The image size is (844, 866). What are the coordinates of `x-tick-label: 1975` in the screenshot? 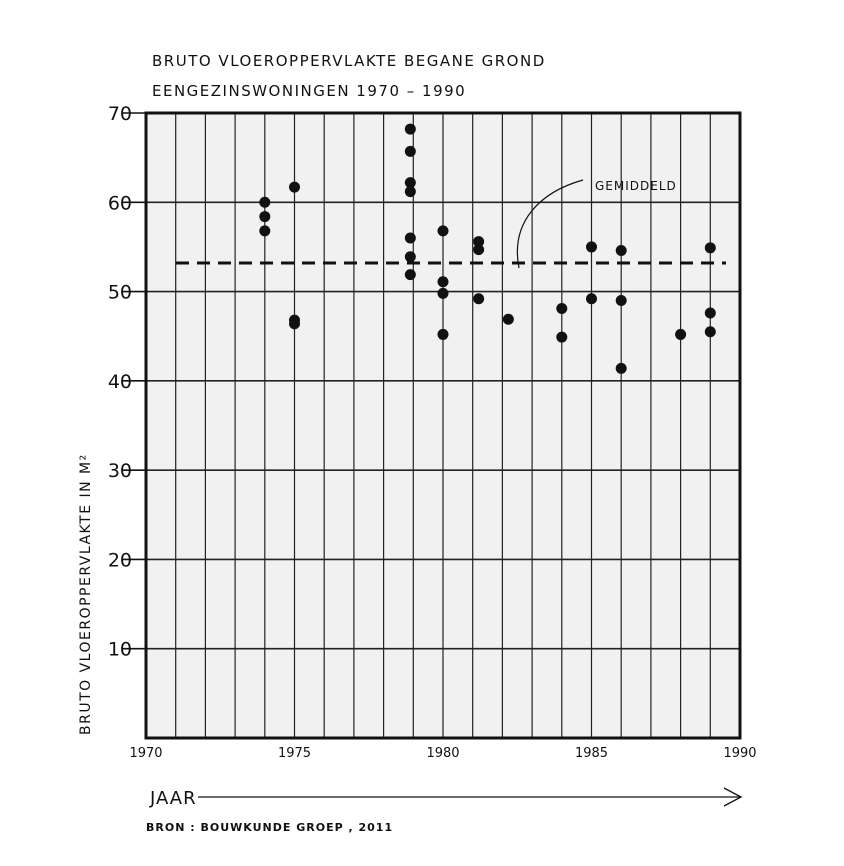 It's located at (294, 753).